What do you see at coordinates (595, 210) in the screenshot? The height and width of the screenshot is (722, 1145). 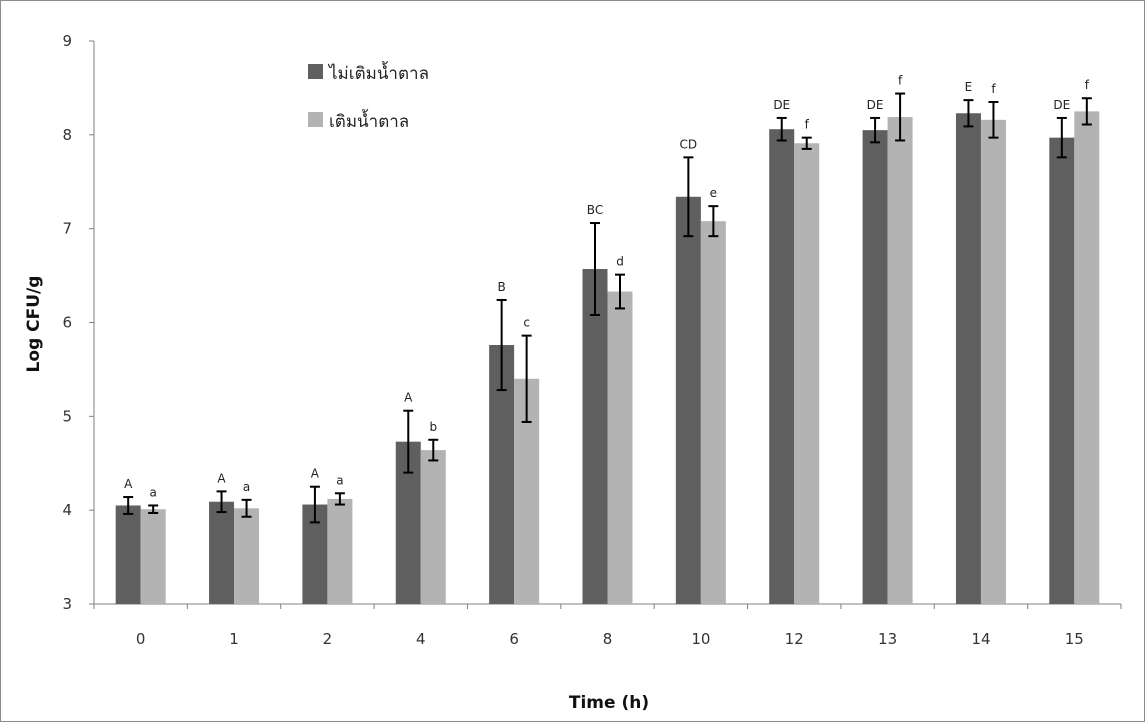 I see `significance-letter-series-1: BC` at bounding box center [595, 210].